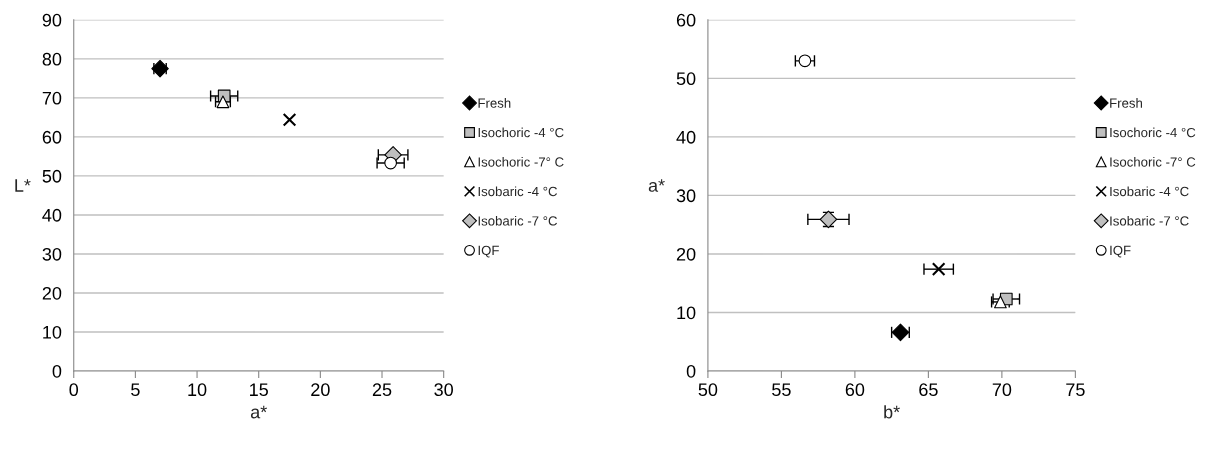  I want to click on x-tick-label: 5, so click(135, 390).